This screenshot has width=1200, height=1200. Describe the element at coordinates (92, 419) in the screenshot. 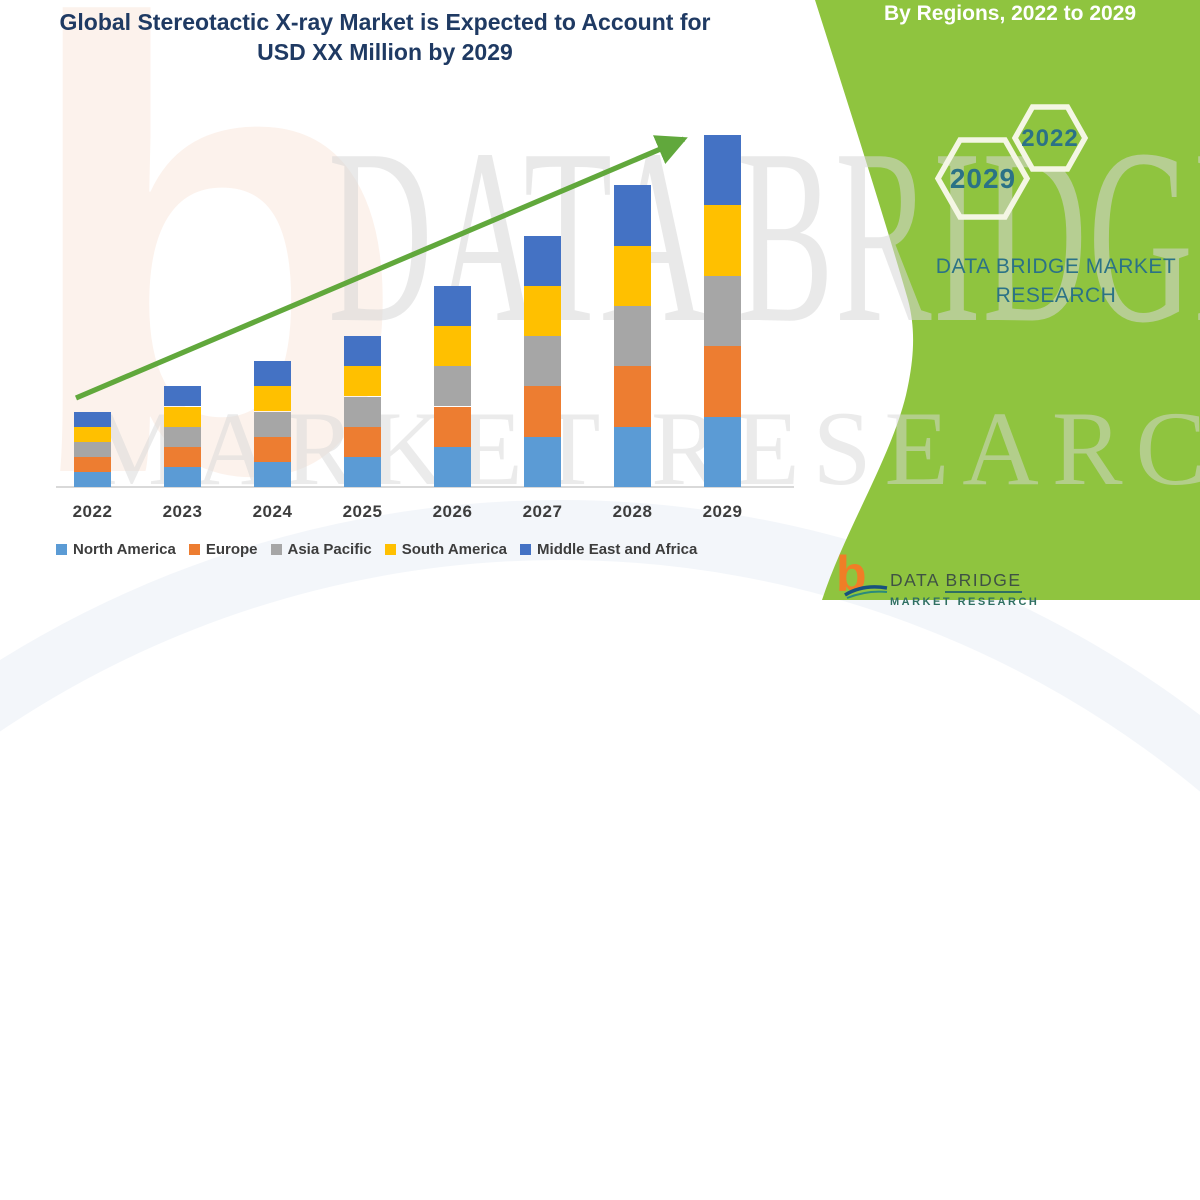

I see `bar-segment-middle-east-and-africa-2022` at that location.